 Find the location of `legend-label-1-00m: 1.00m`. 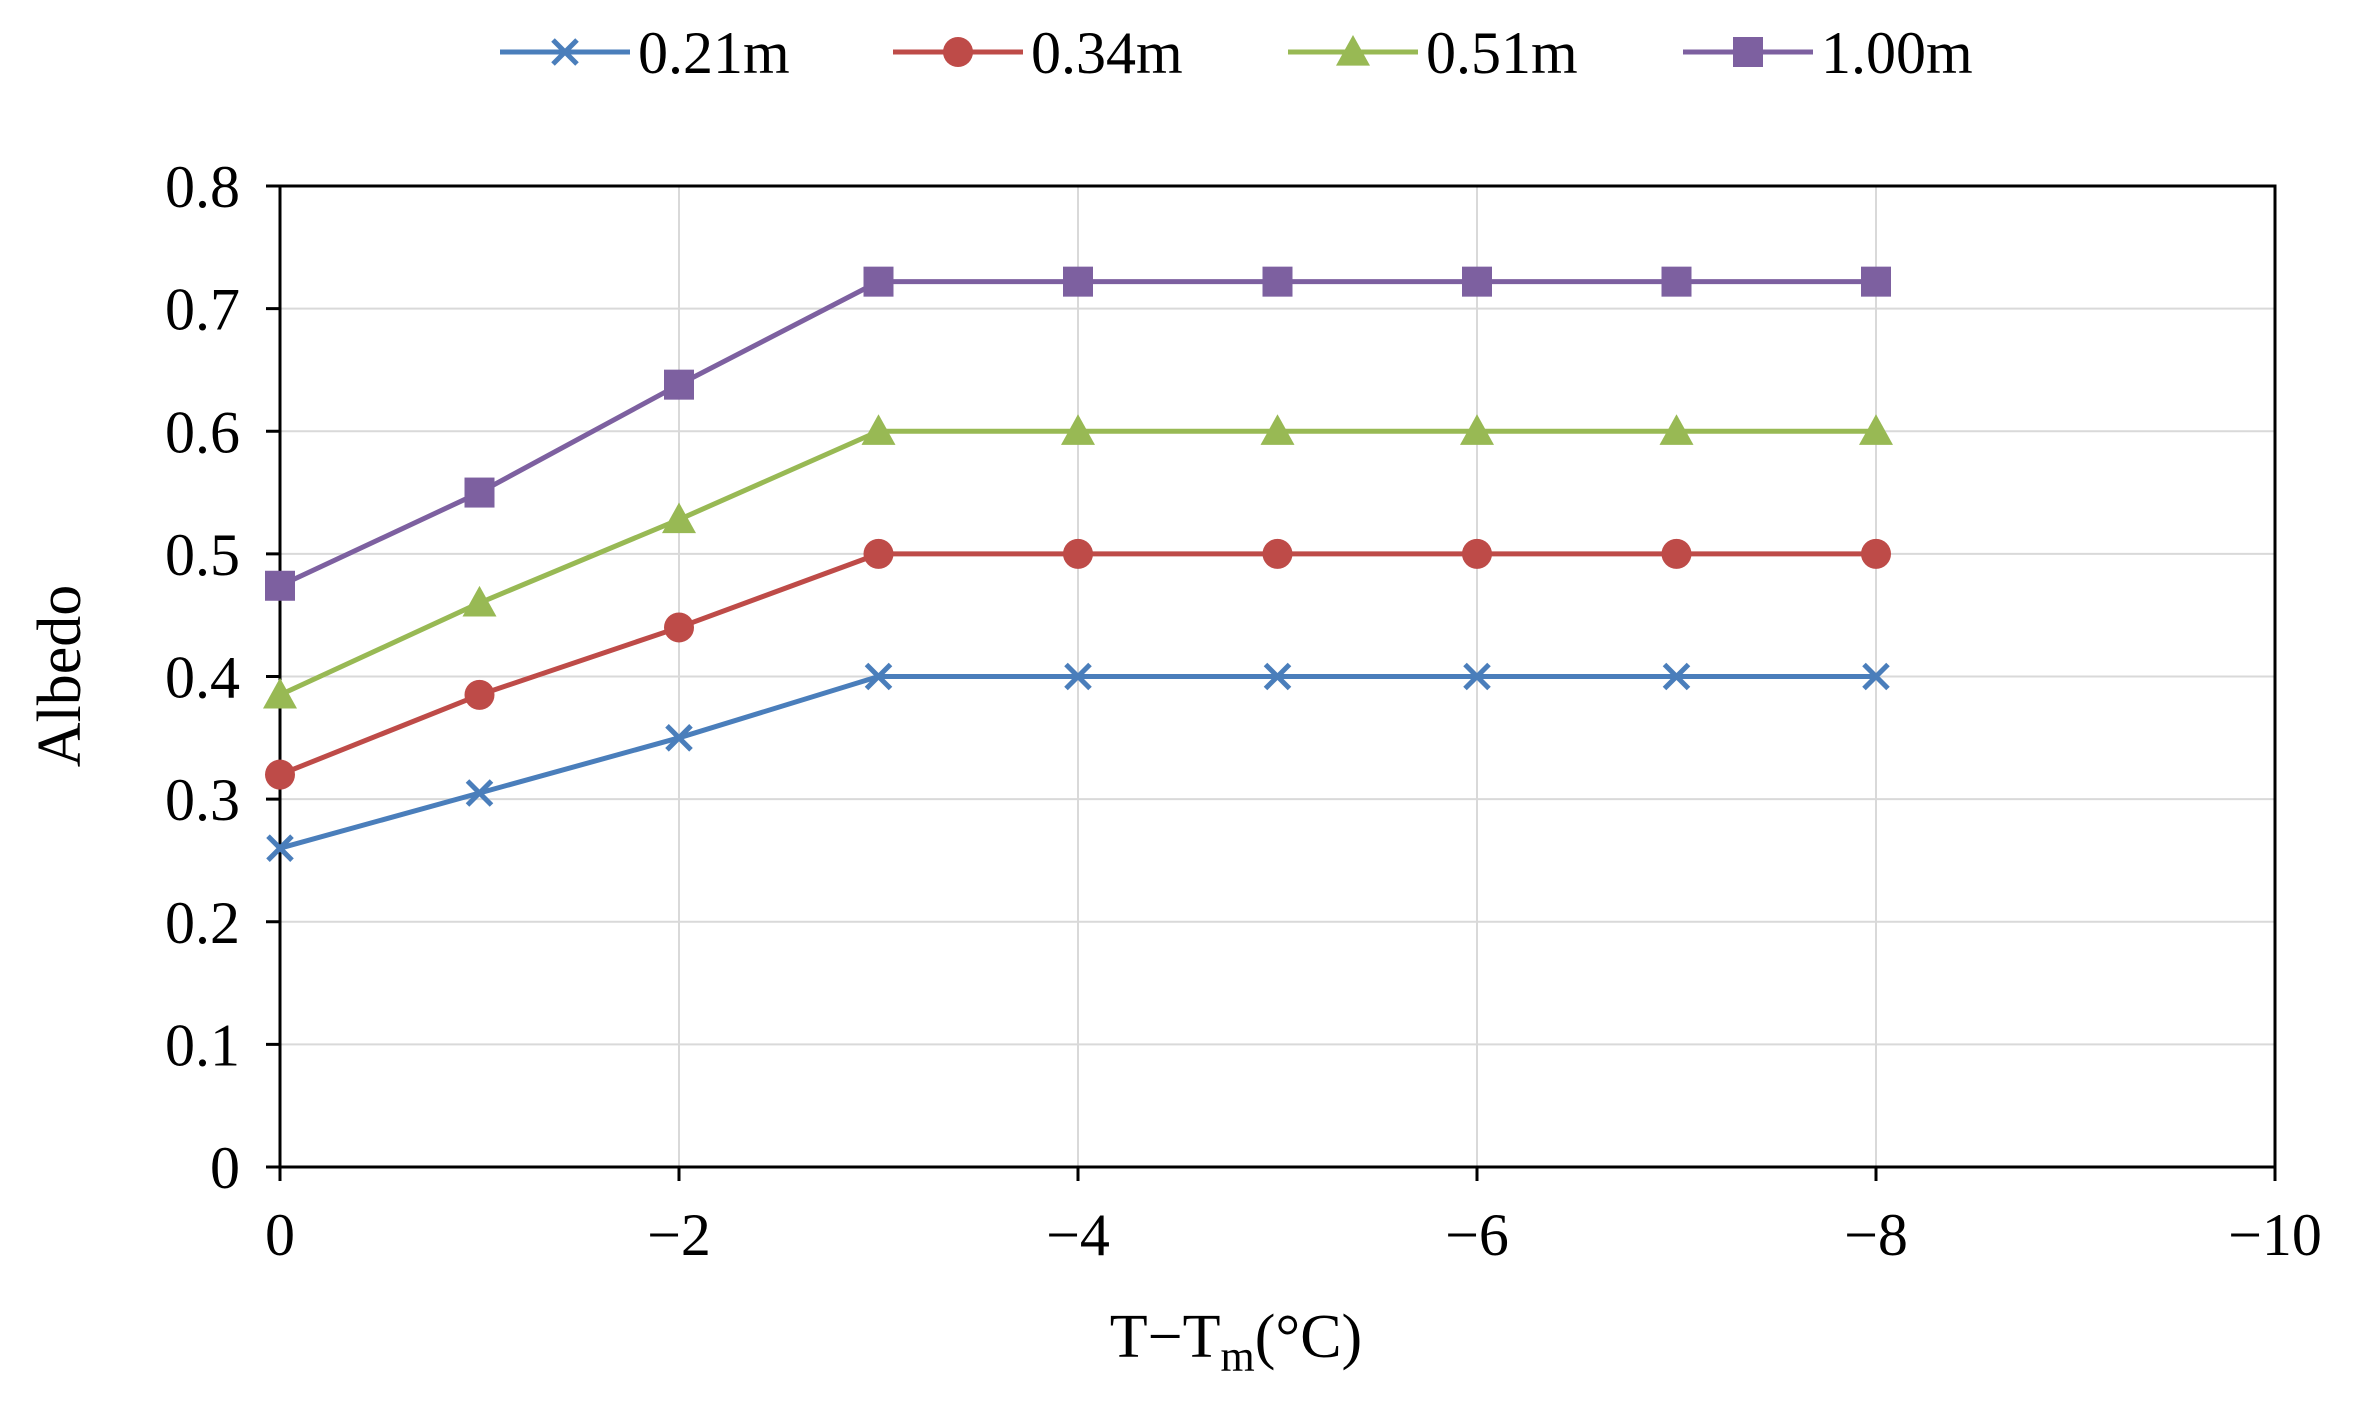

legend-label-1-00m: 1.00m is located at coordinates (1897, 53).